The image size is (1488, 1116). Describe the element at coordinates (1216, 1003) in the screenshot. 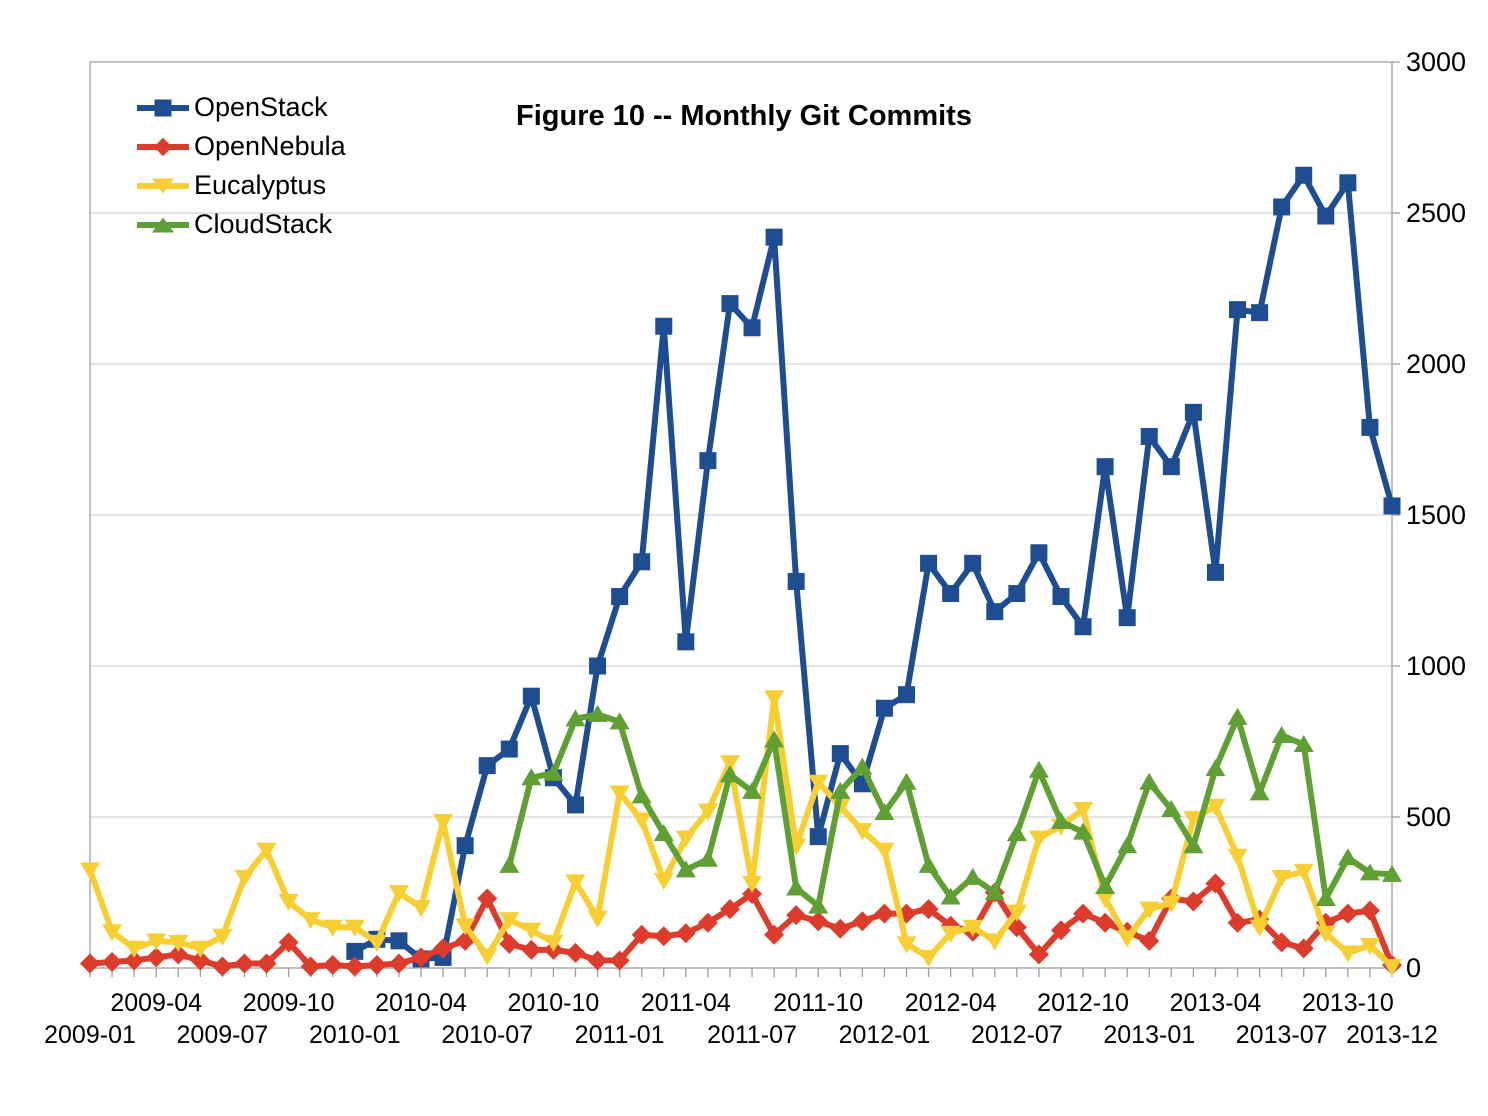

I see `x-tick-label: 2013-04` at that location.